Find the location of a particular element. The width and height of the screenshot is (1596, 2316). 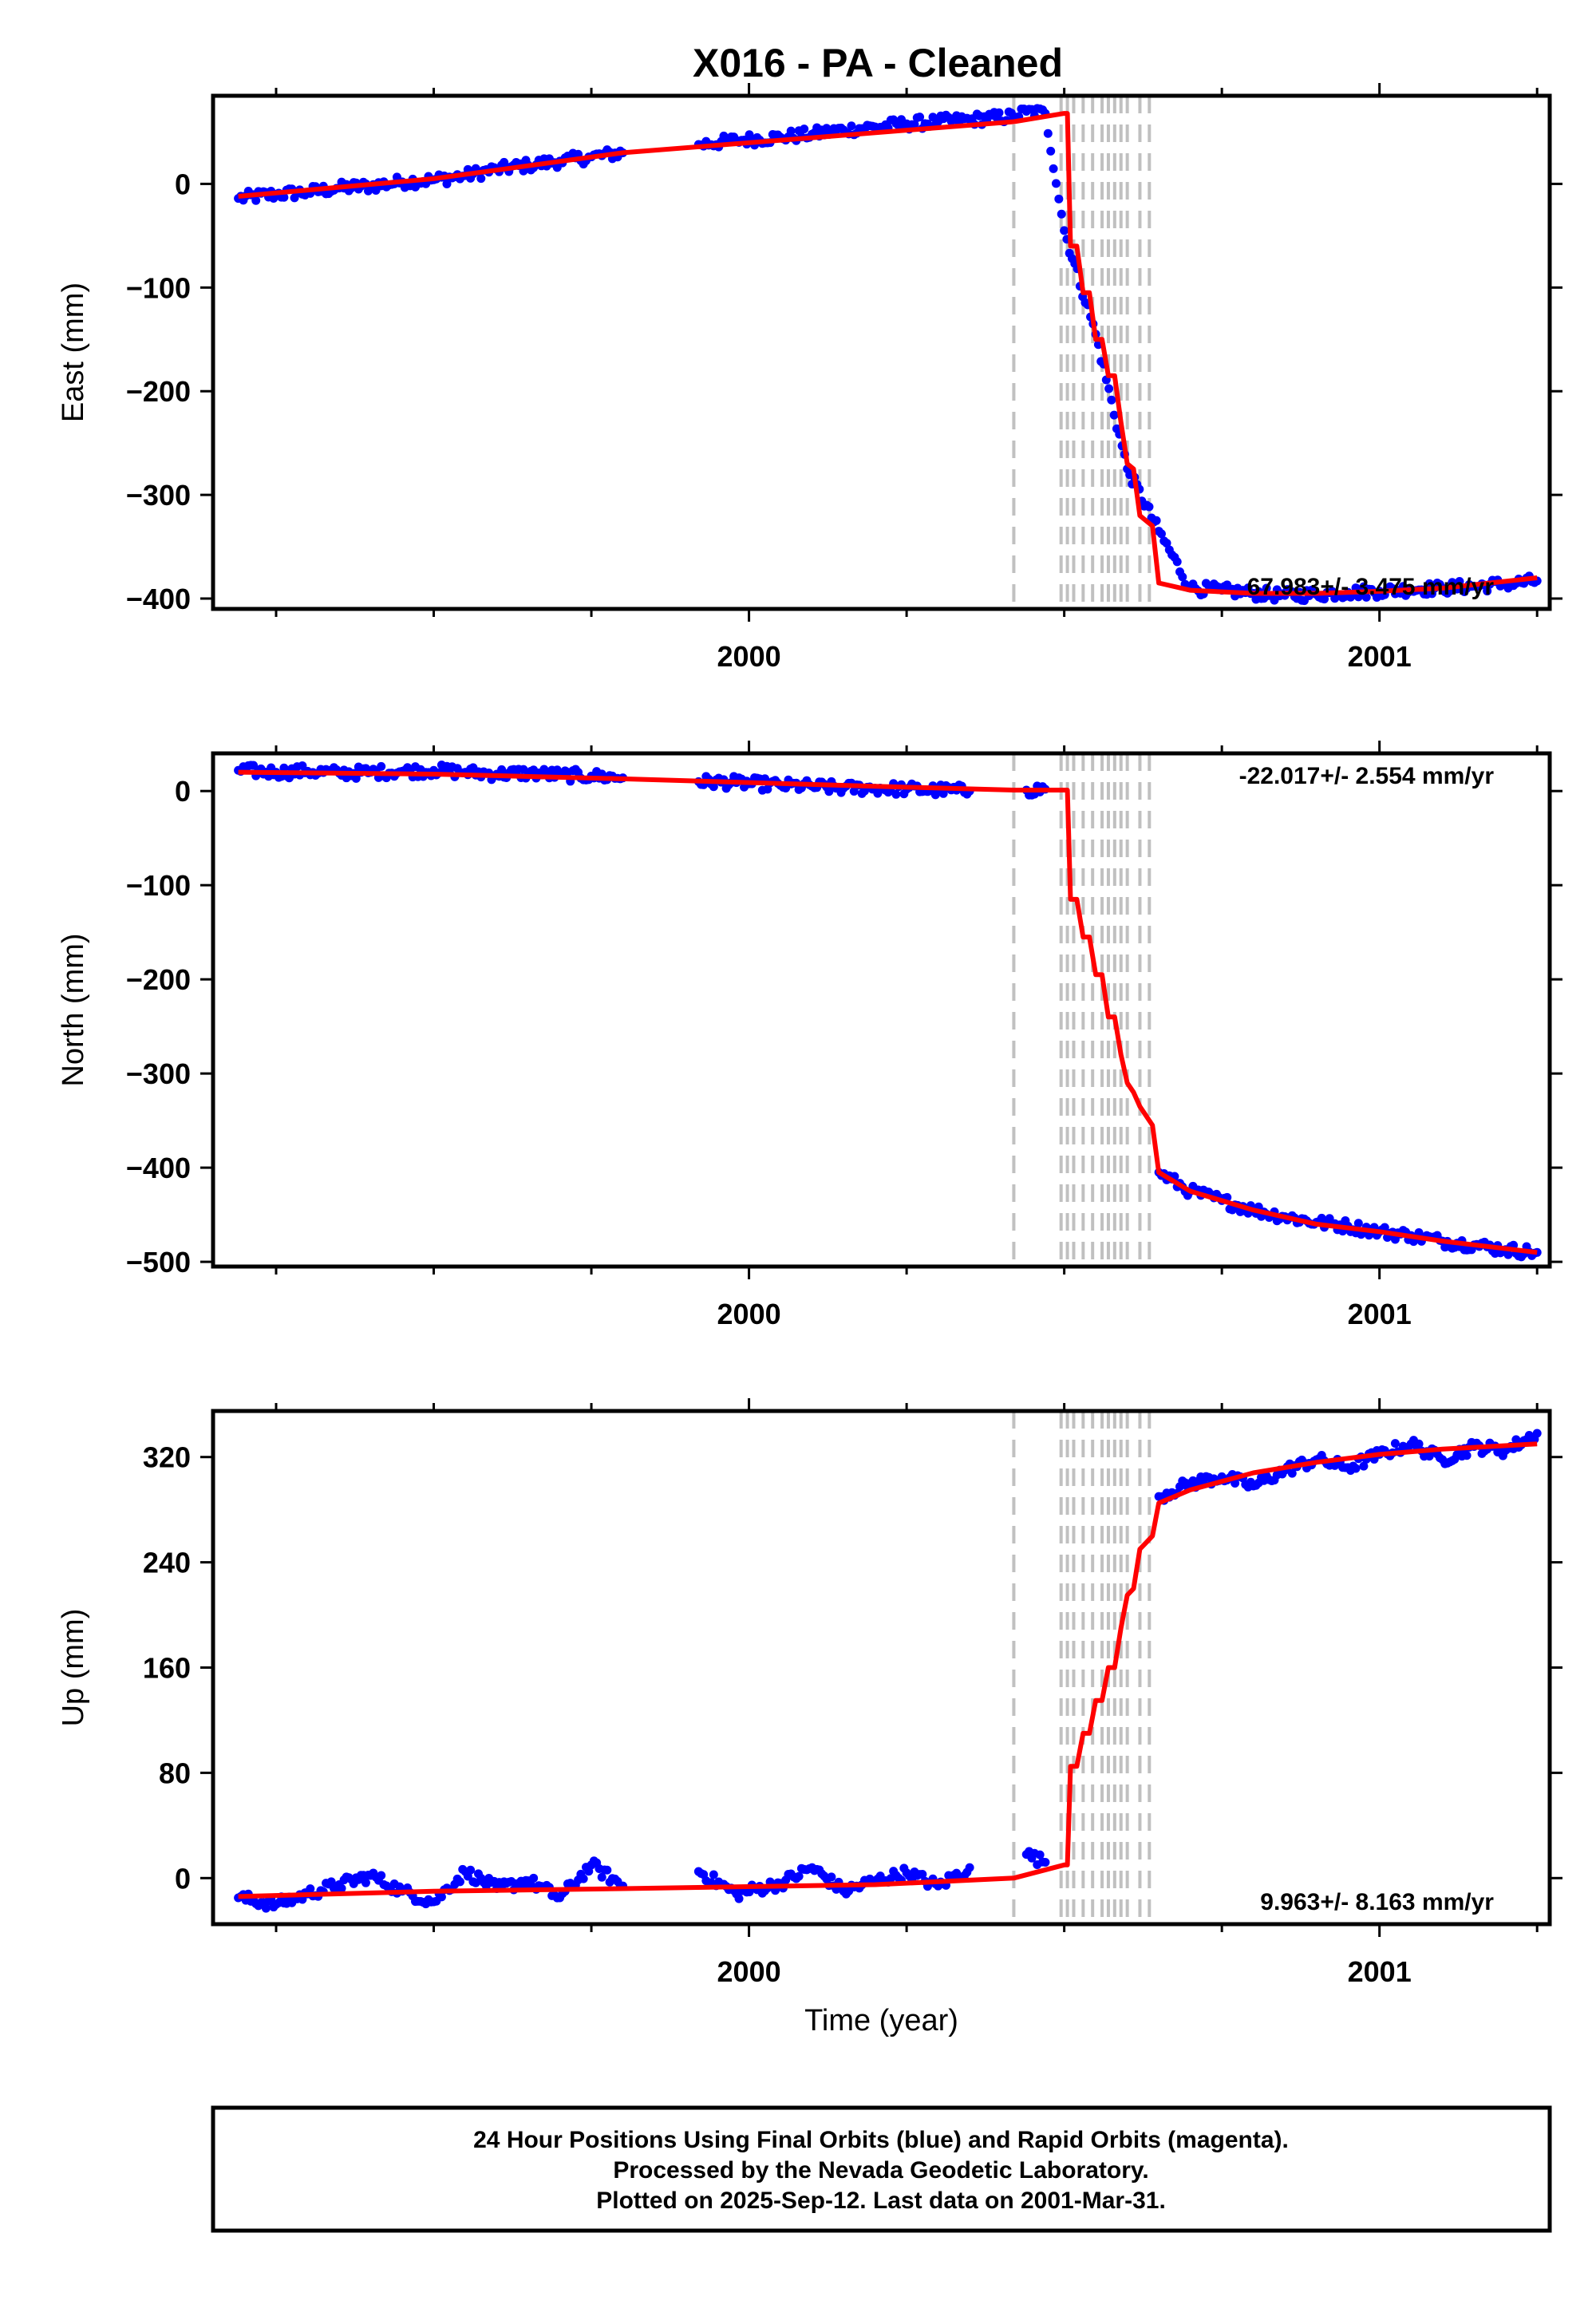

x-axis-label: Time (year) is located at coordinates (881, 2021).